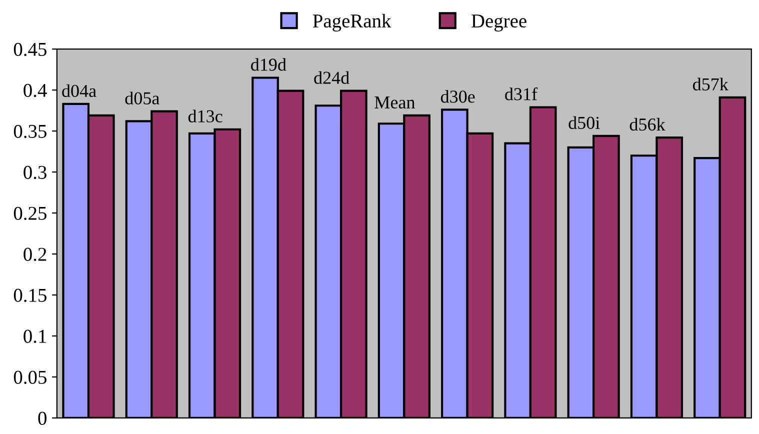 The height and width of the screenshot is (434, 759). I want to click on y-tick-label: 0.1, so click(35, 336).